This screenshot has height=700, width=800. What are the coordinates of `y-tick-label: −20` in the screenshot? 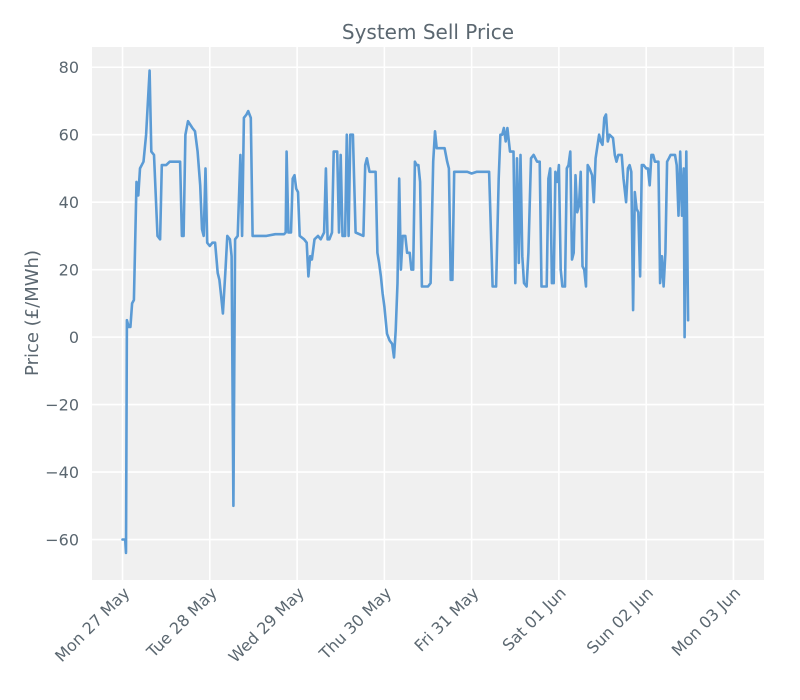 It's located at (62, 405).